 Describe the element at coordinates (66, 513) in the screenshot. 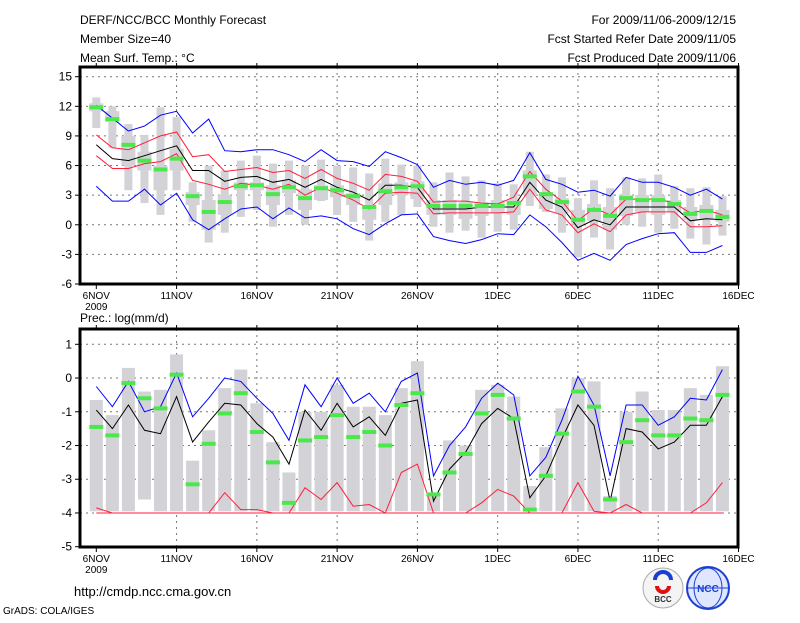

I see `y-tick-label: -4` at that location.